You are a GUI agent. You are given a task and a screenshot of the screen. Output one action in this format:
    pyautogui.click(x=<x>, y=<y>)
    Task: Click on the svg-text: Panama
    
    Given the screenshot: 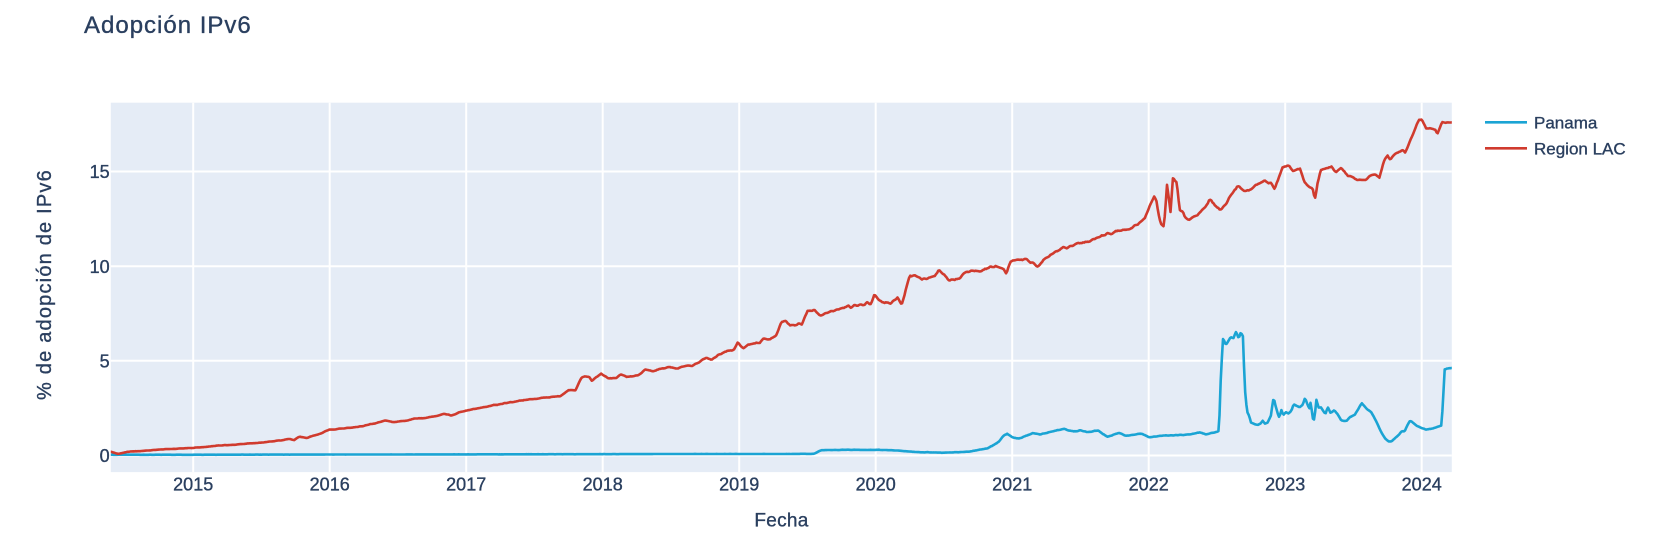 What is the action you would take?
    pyautogui.click(x=1566, y=123)
    